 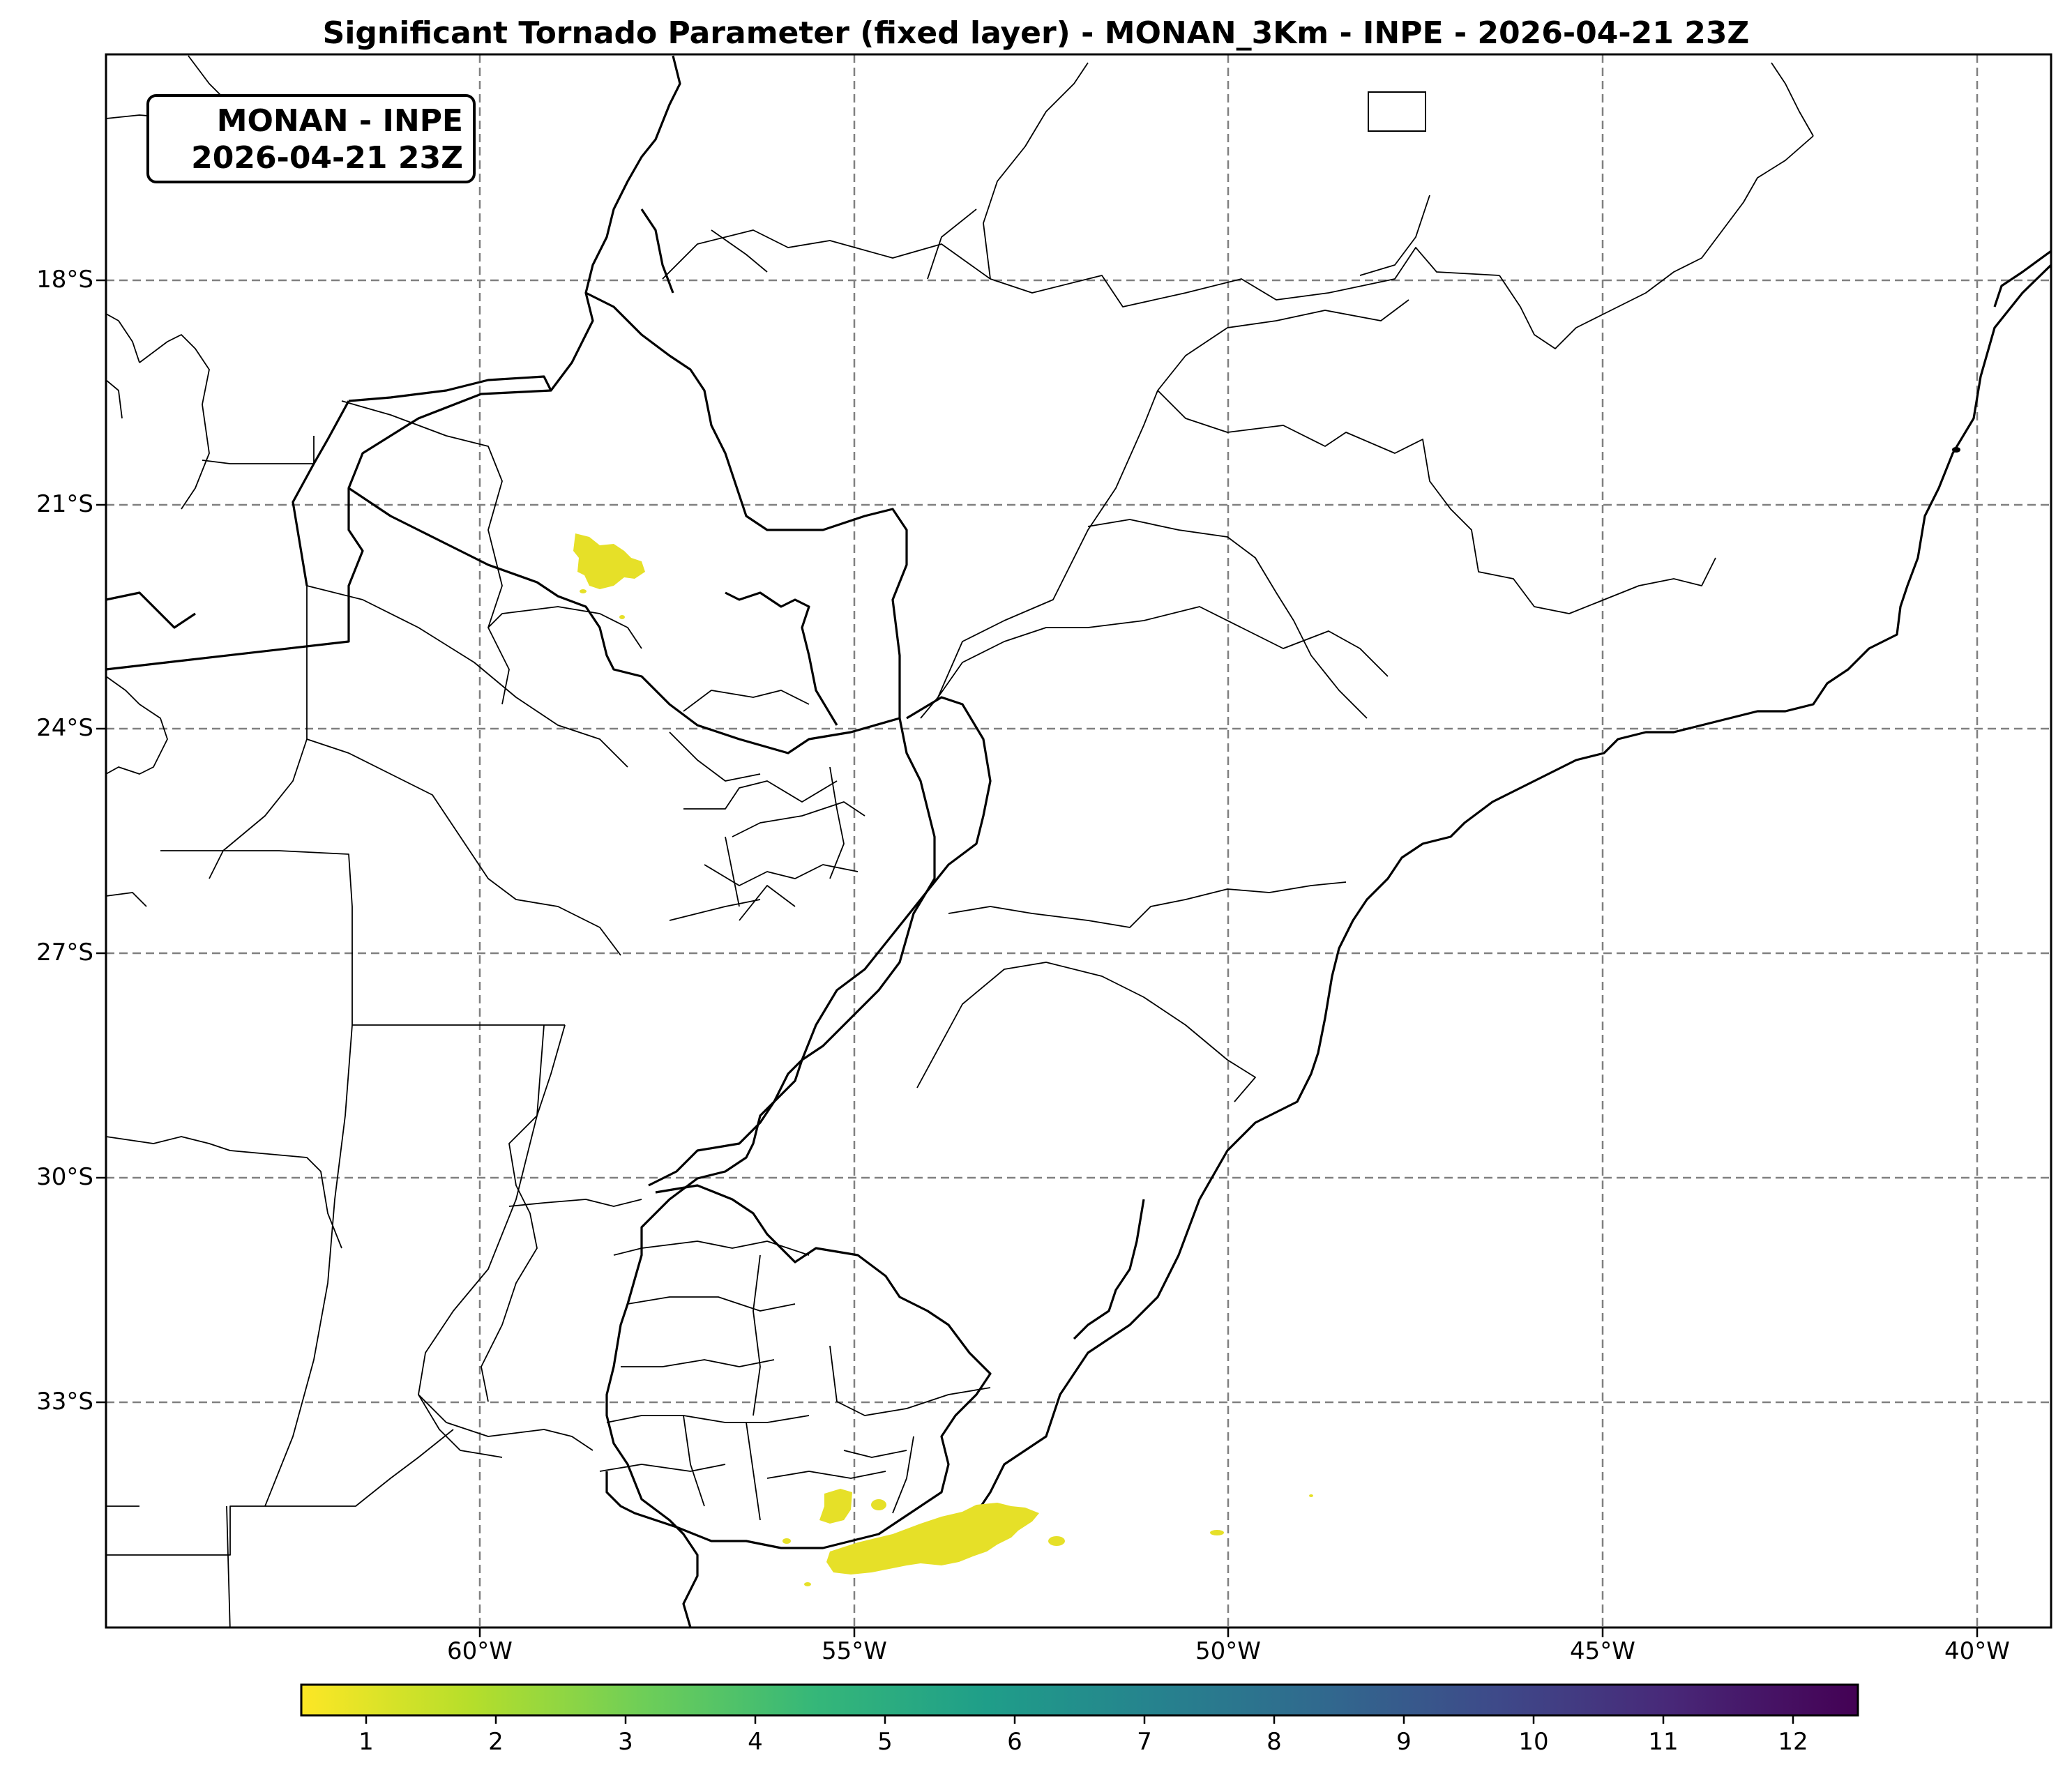 I want to click on colorbar-label-12: 12, so click(x=1793, y=1742).